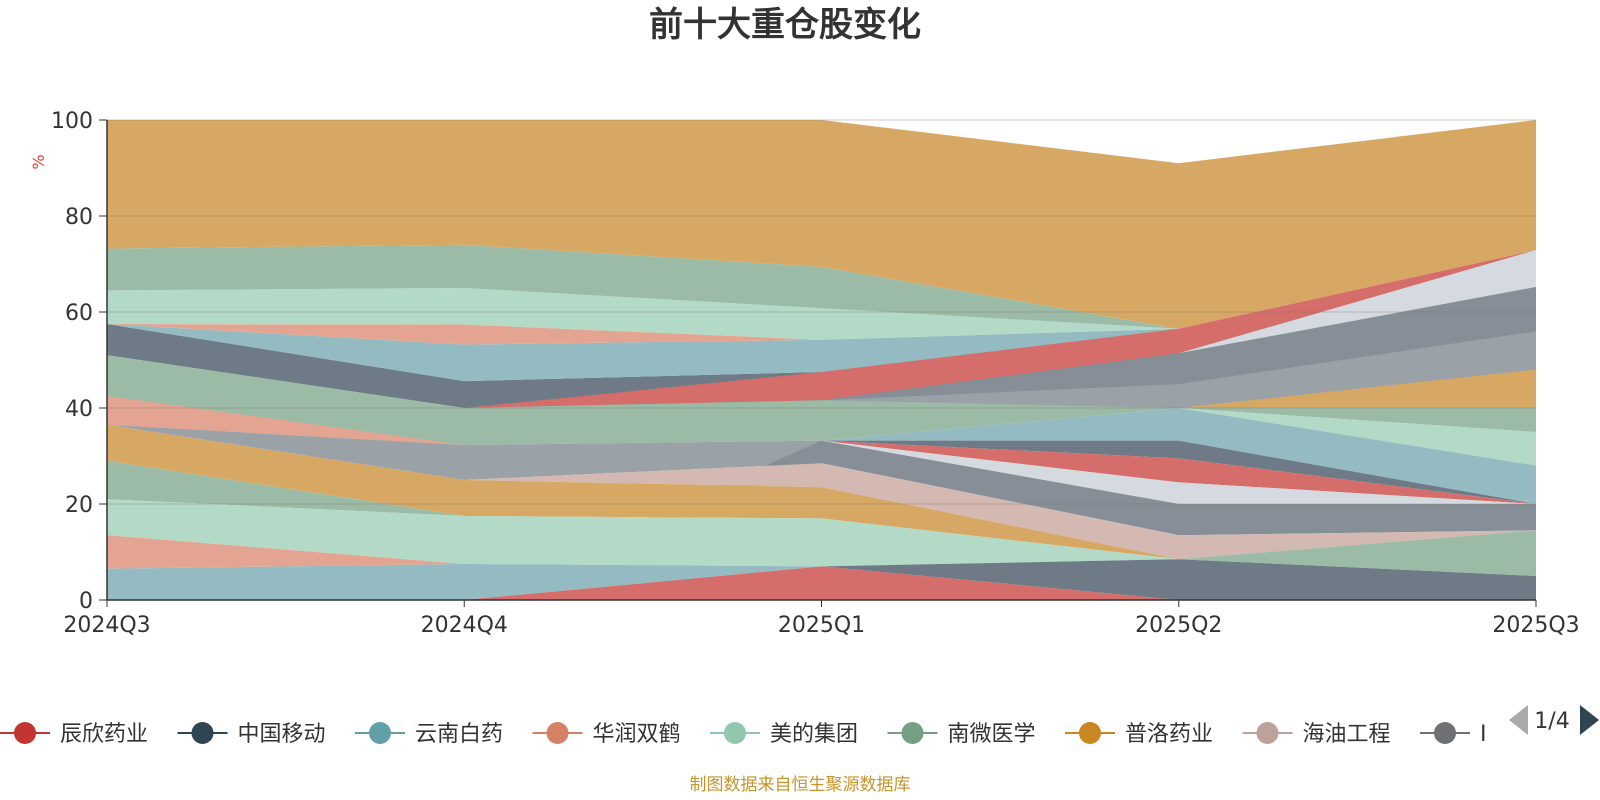 The width and height of the screenshot is (1600, 800). What do you see at coordinates (464, 625) in the screenshot?
I see `x-tick-label: 2024Q4` at bounding box center [464, 625].